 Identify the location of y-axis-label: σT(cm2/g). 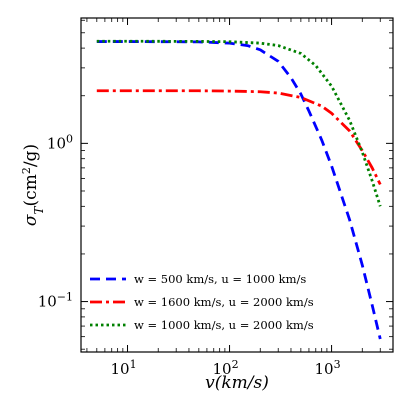
(33, 185).